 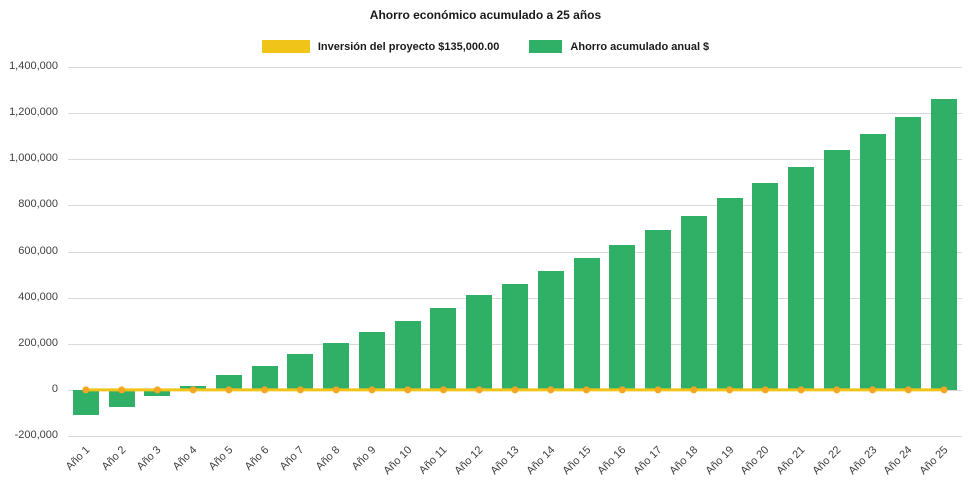 What do you see at coordinates (54, 389) in the screenshot?
I see `y-axis-tick-label: 0` at bounding box center [54, 389].